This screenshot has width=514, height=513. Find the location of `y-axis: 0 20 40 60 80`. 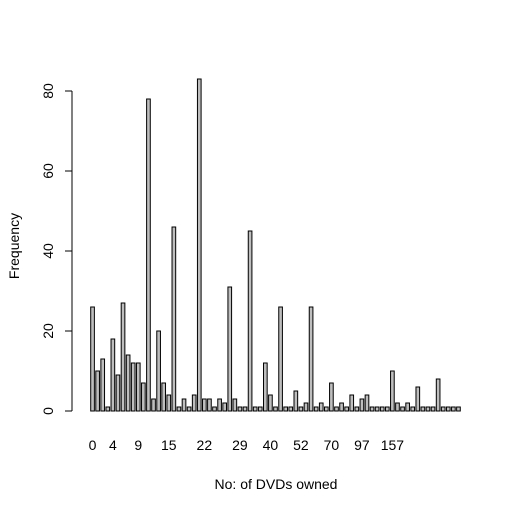

y-axis: 0 20 40 60 80 is located at coordinates (56, 249).